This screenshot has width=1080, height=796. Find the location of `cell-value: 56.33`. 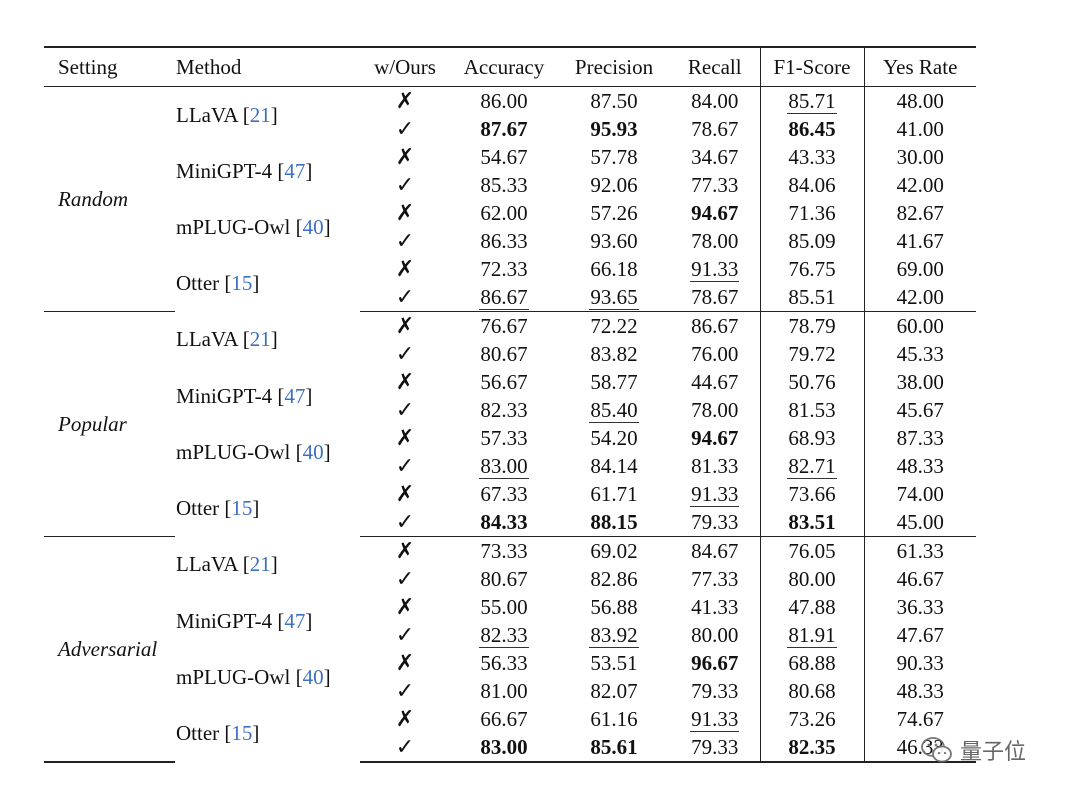

cell-value: 56.33 is located at coordinates (504, 662).